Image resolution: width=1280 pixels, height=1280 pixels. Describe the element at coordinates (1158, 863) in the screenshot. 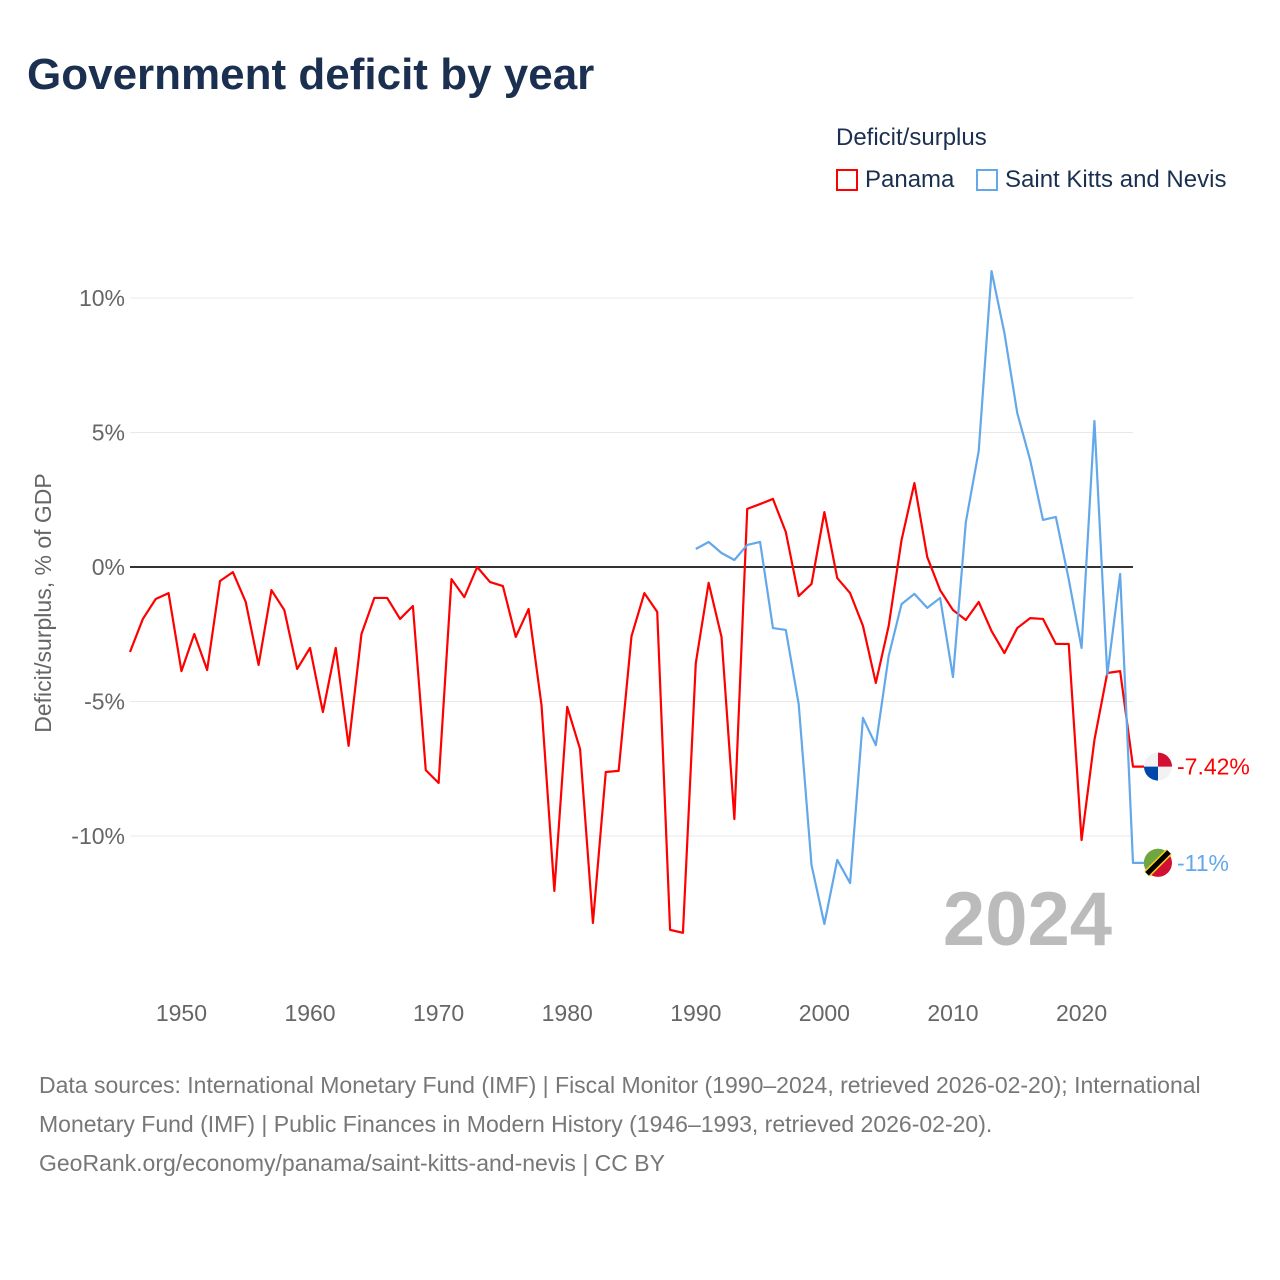

I see `flag-saint-kitts-icon` at that location.